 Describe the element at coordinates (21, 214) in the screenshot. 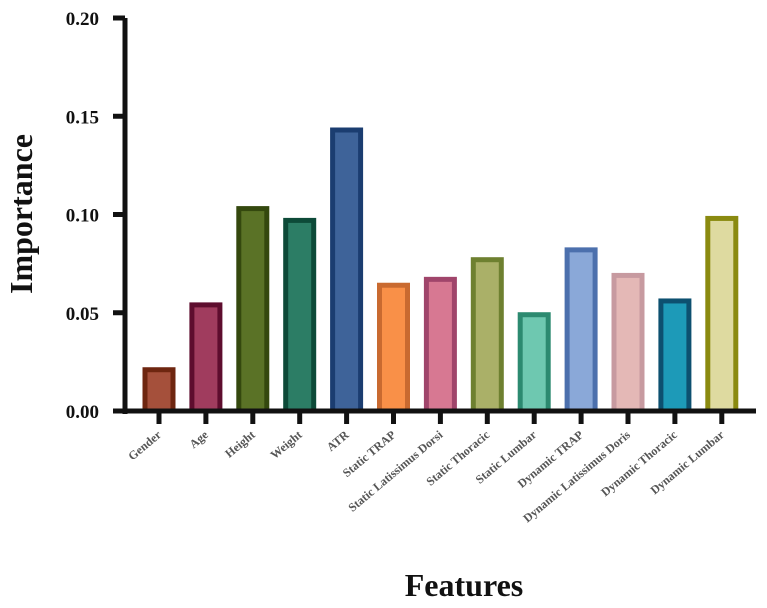

I see `y-axis-title: Importance` at that location.